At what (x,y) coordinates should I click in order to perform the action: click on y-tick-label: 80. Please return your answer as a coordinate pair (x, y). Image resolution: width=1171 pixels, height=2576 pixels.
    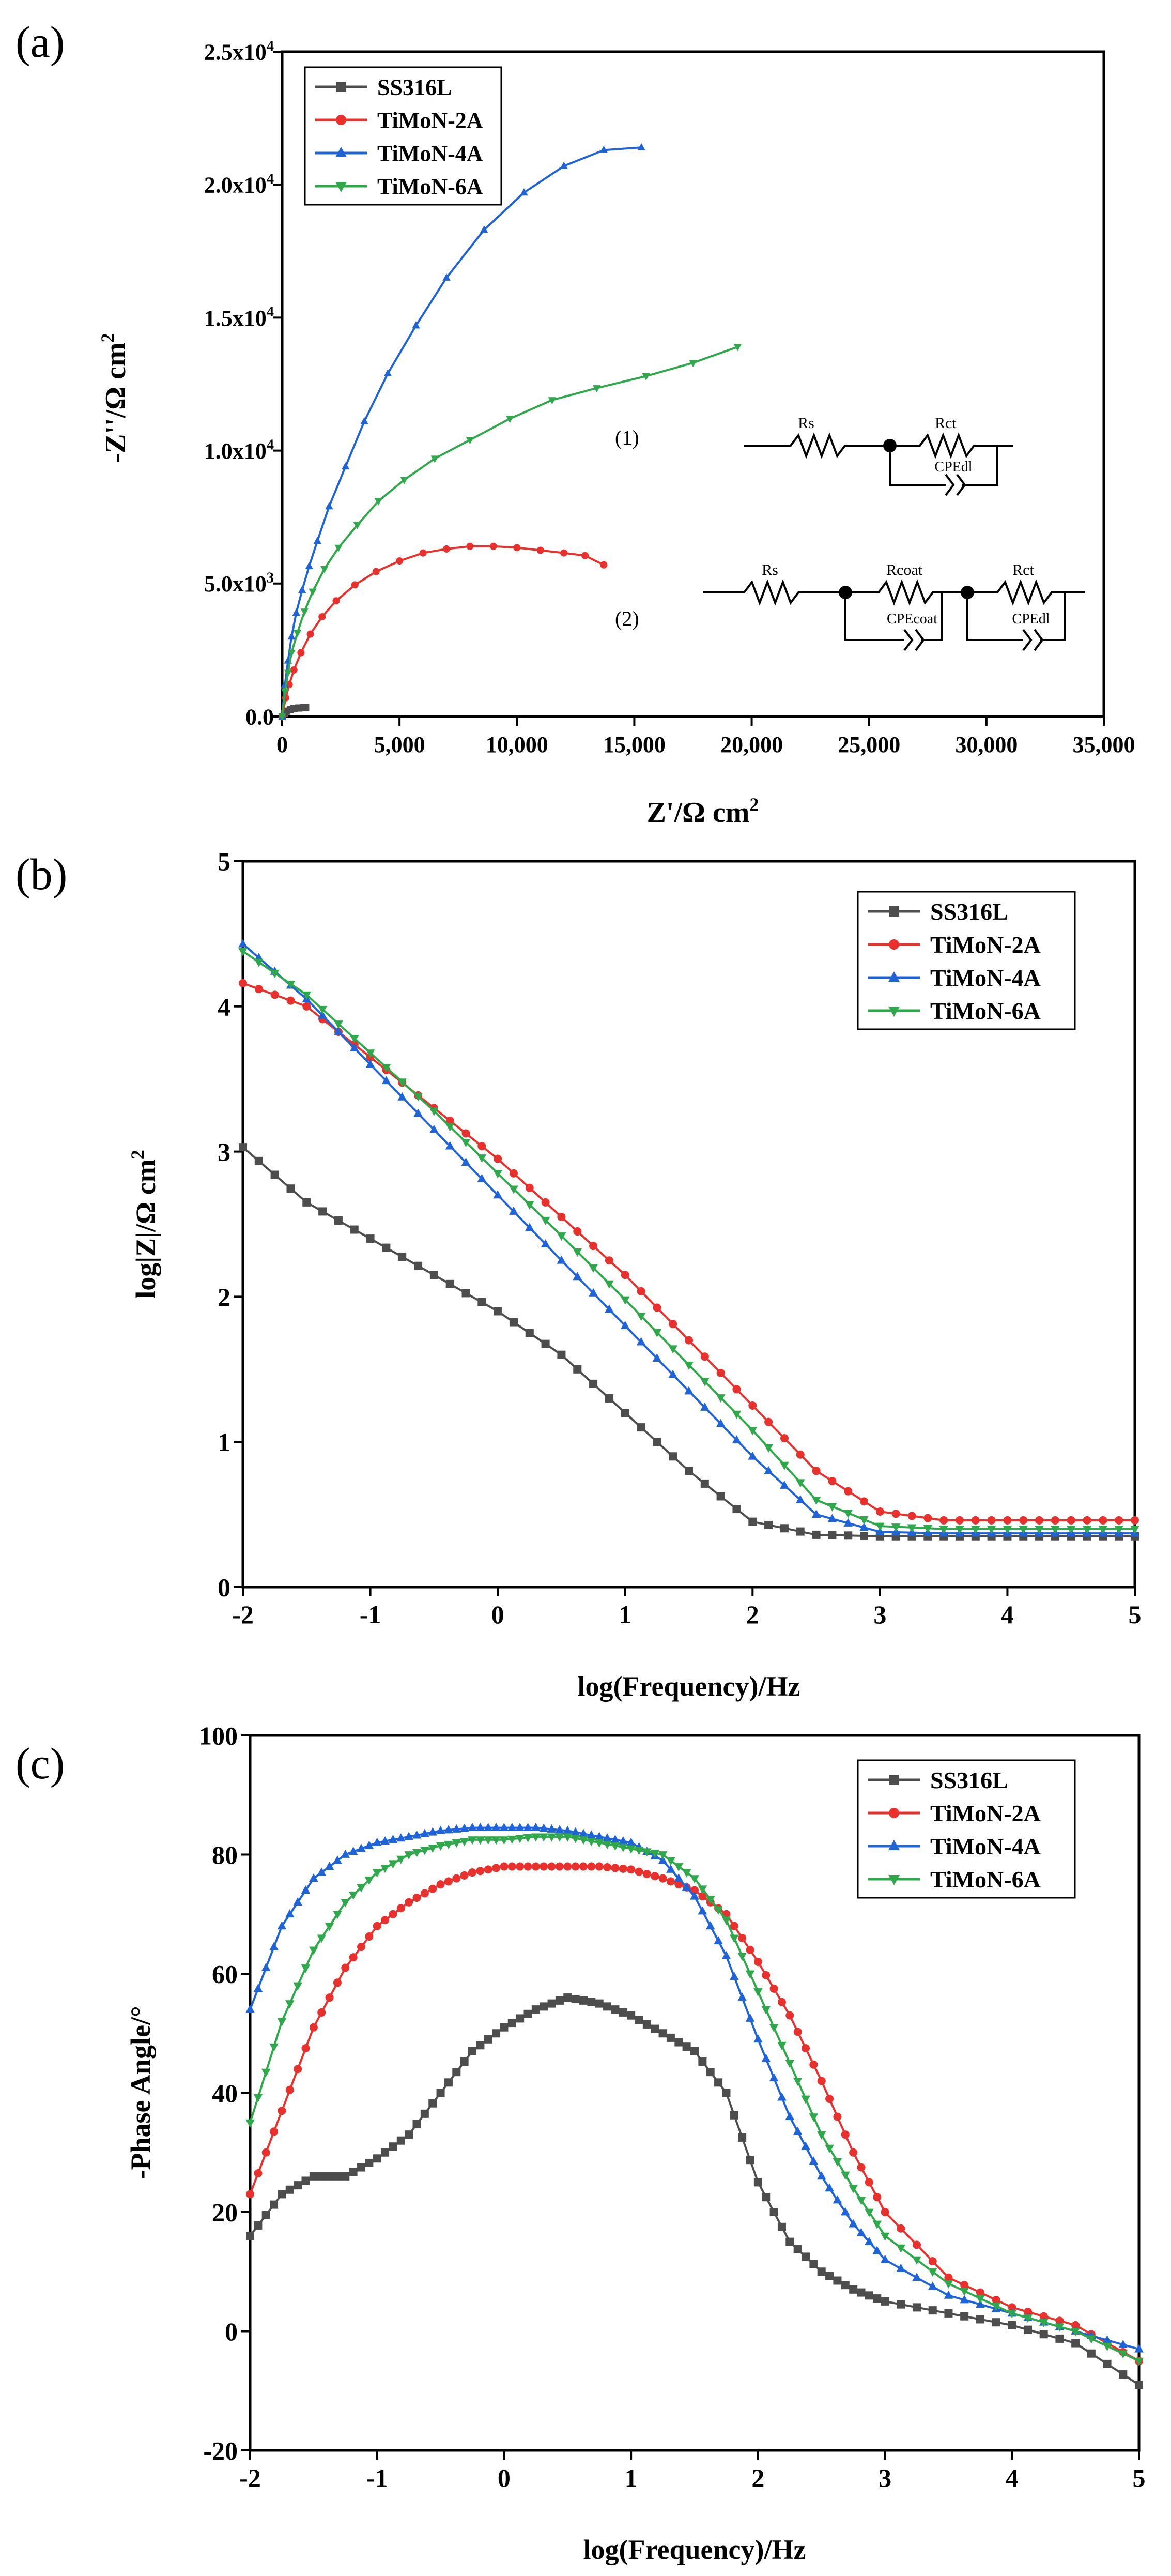
    Looking at the image, I should click on (225, 1854).